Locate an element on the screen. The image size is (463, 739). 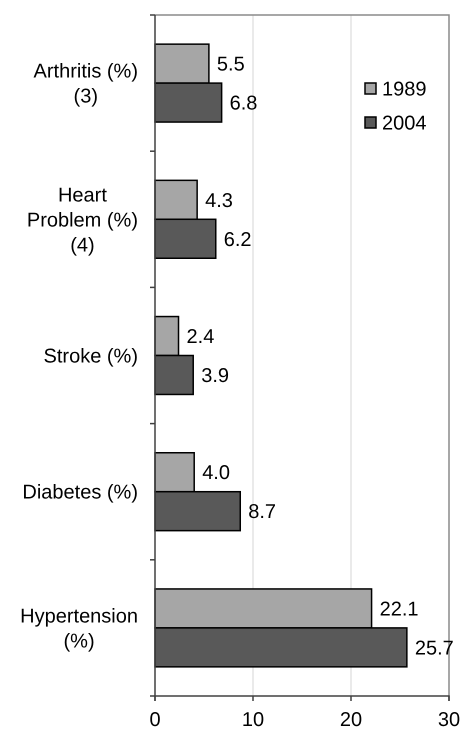
data-label: 4.0 is located at coordinates (216, 473).